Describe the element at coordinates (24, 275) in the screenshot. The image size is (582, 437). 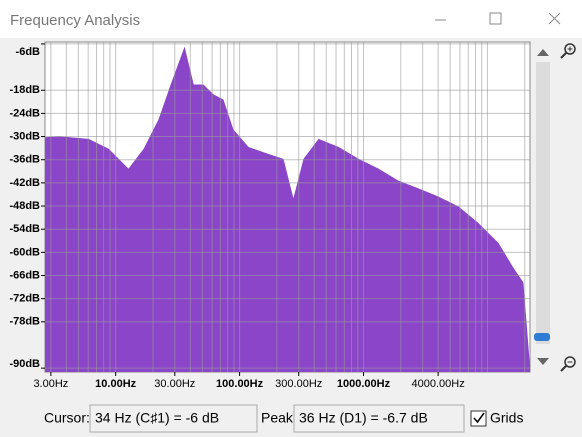
I see `y-tick-label: -66dB` at that location.